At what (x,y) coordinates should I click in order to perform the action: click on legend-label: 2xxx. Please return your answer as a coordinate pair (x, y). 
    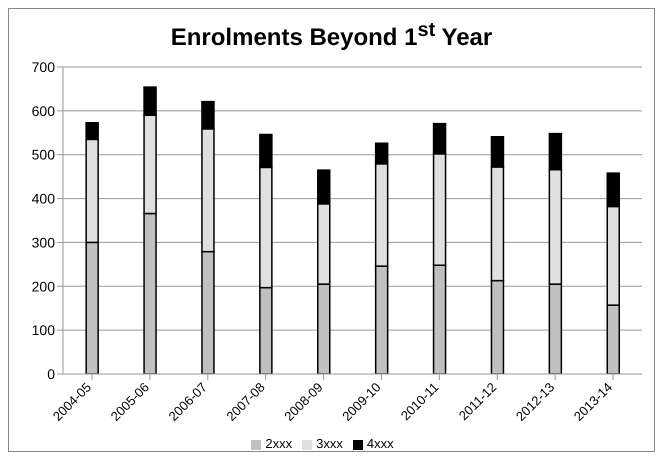
    Looking at the image, I should click on (278, 443).